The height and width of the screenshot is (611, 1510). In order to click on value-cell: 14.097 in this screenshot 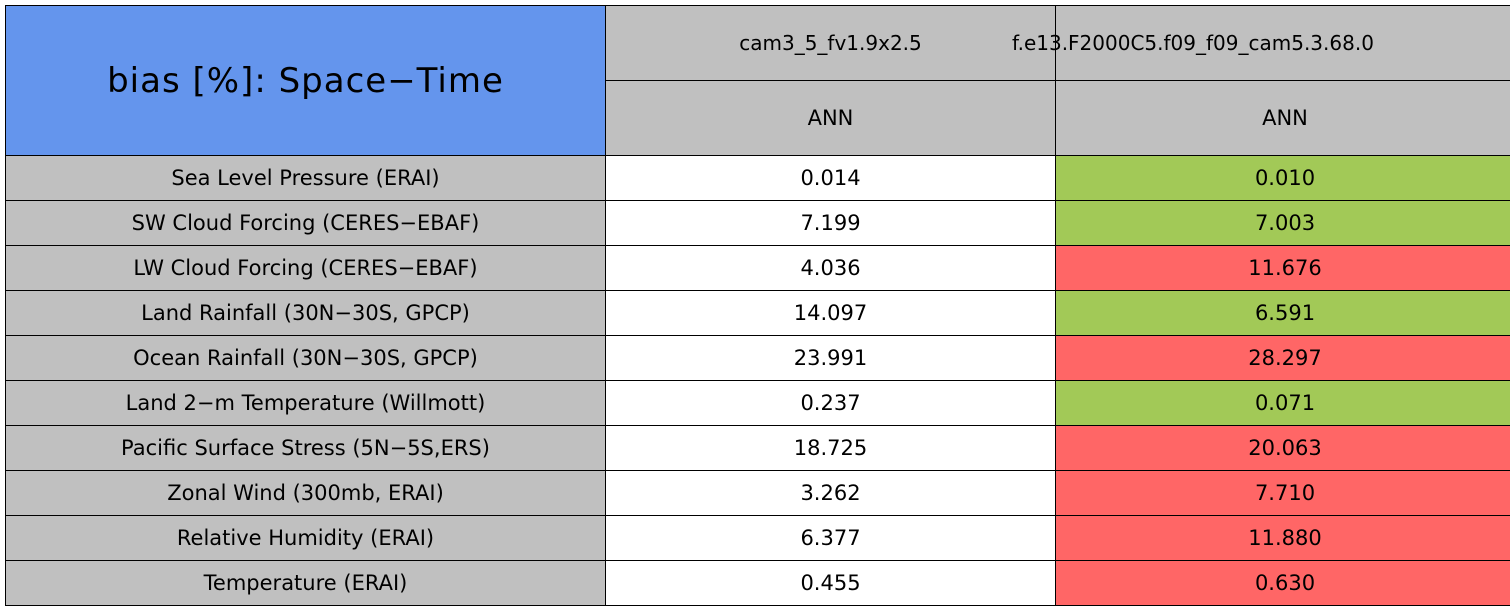, I will do `click(830, 313)`.